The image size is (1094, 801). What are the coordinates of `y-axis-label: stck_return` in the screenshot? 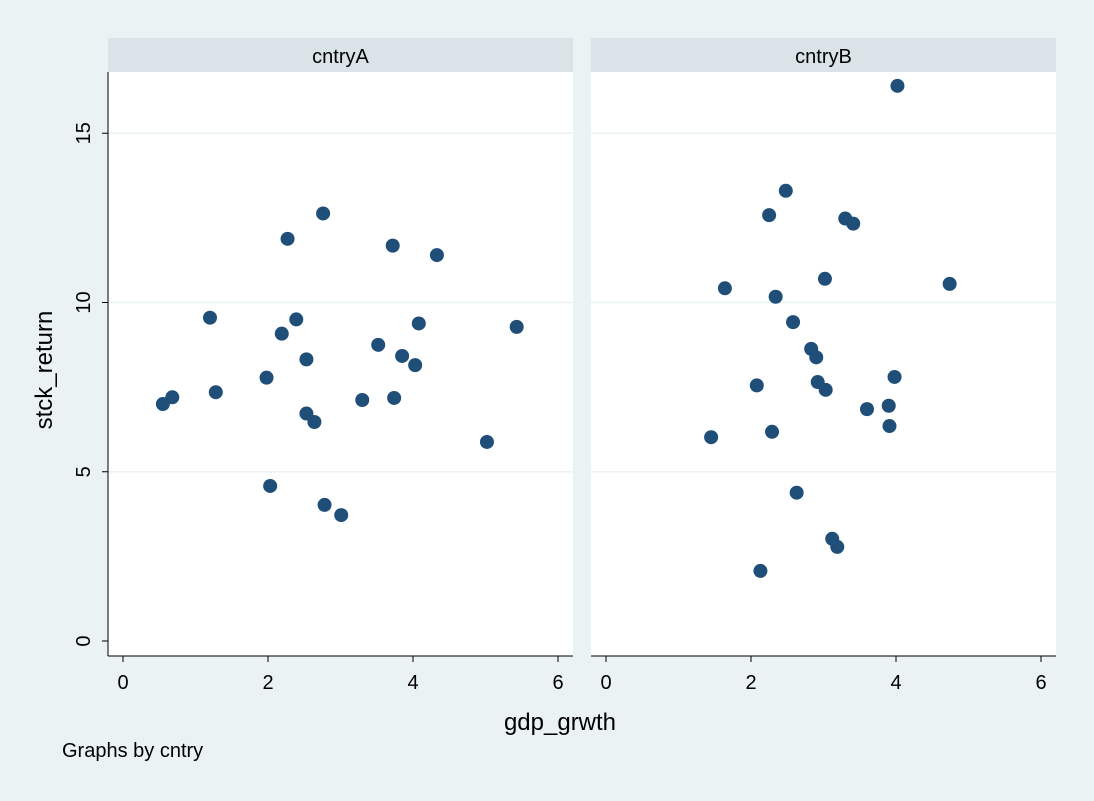 It's located at (44, 370).